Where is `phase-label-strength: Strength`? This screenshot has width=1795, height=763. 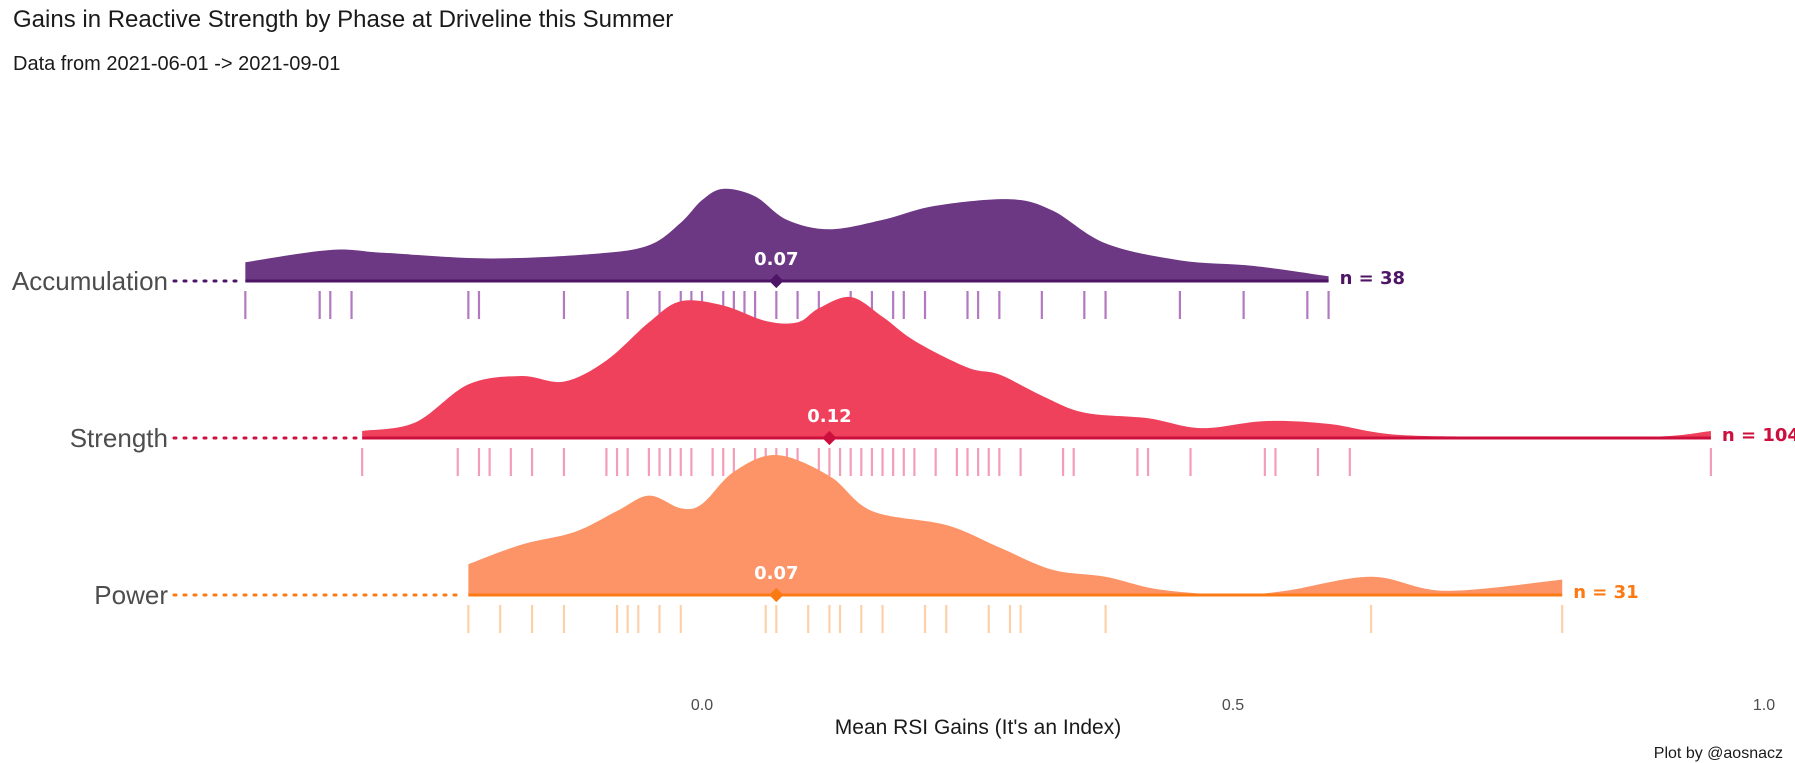
phase-label-strength: Strength is located at coordinates (119, 438).